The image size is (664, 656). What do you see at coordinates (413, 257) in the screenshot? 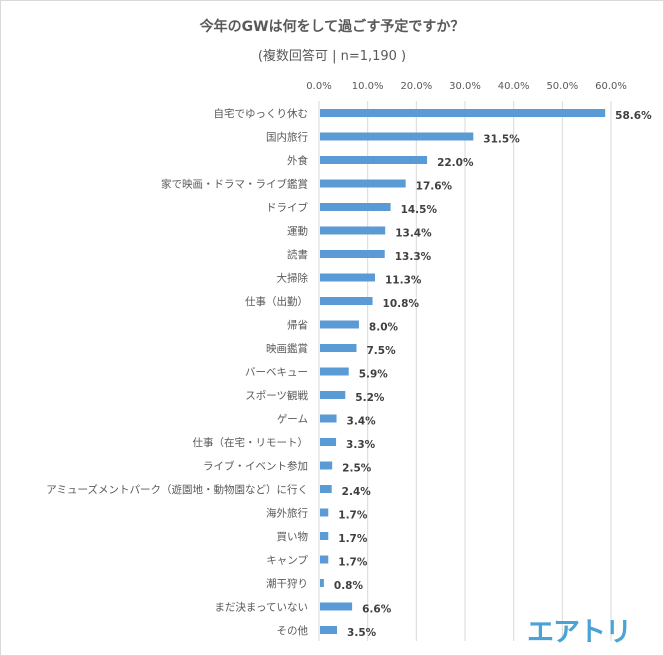
I see `value-label: 13.3%` at bounding box center [413, 257].